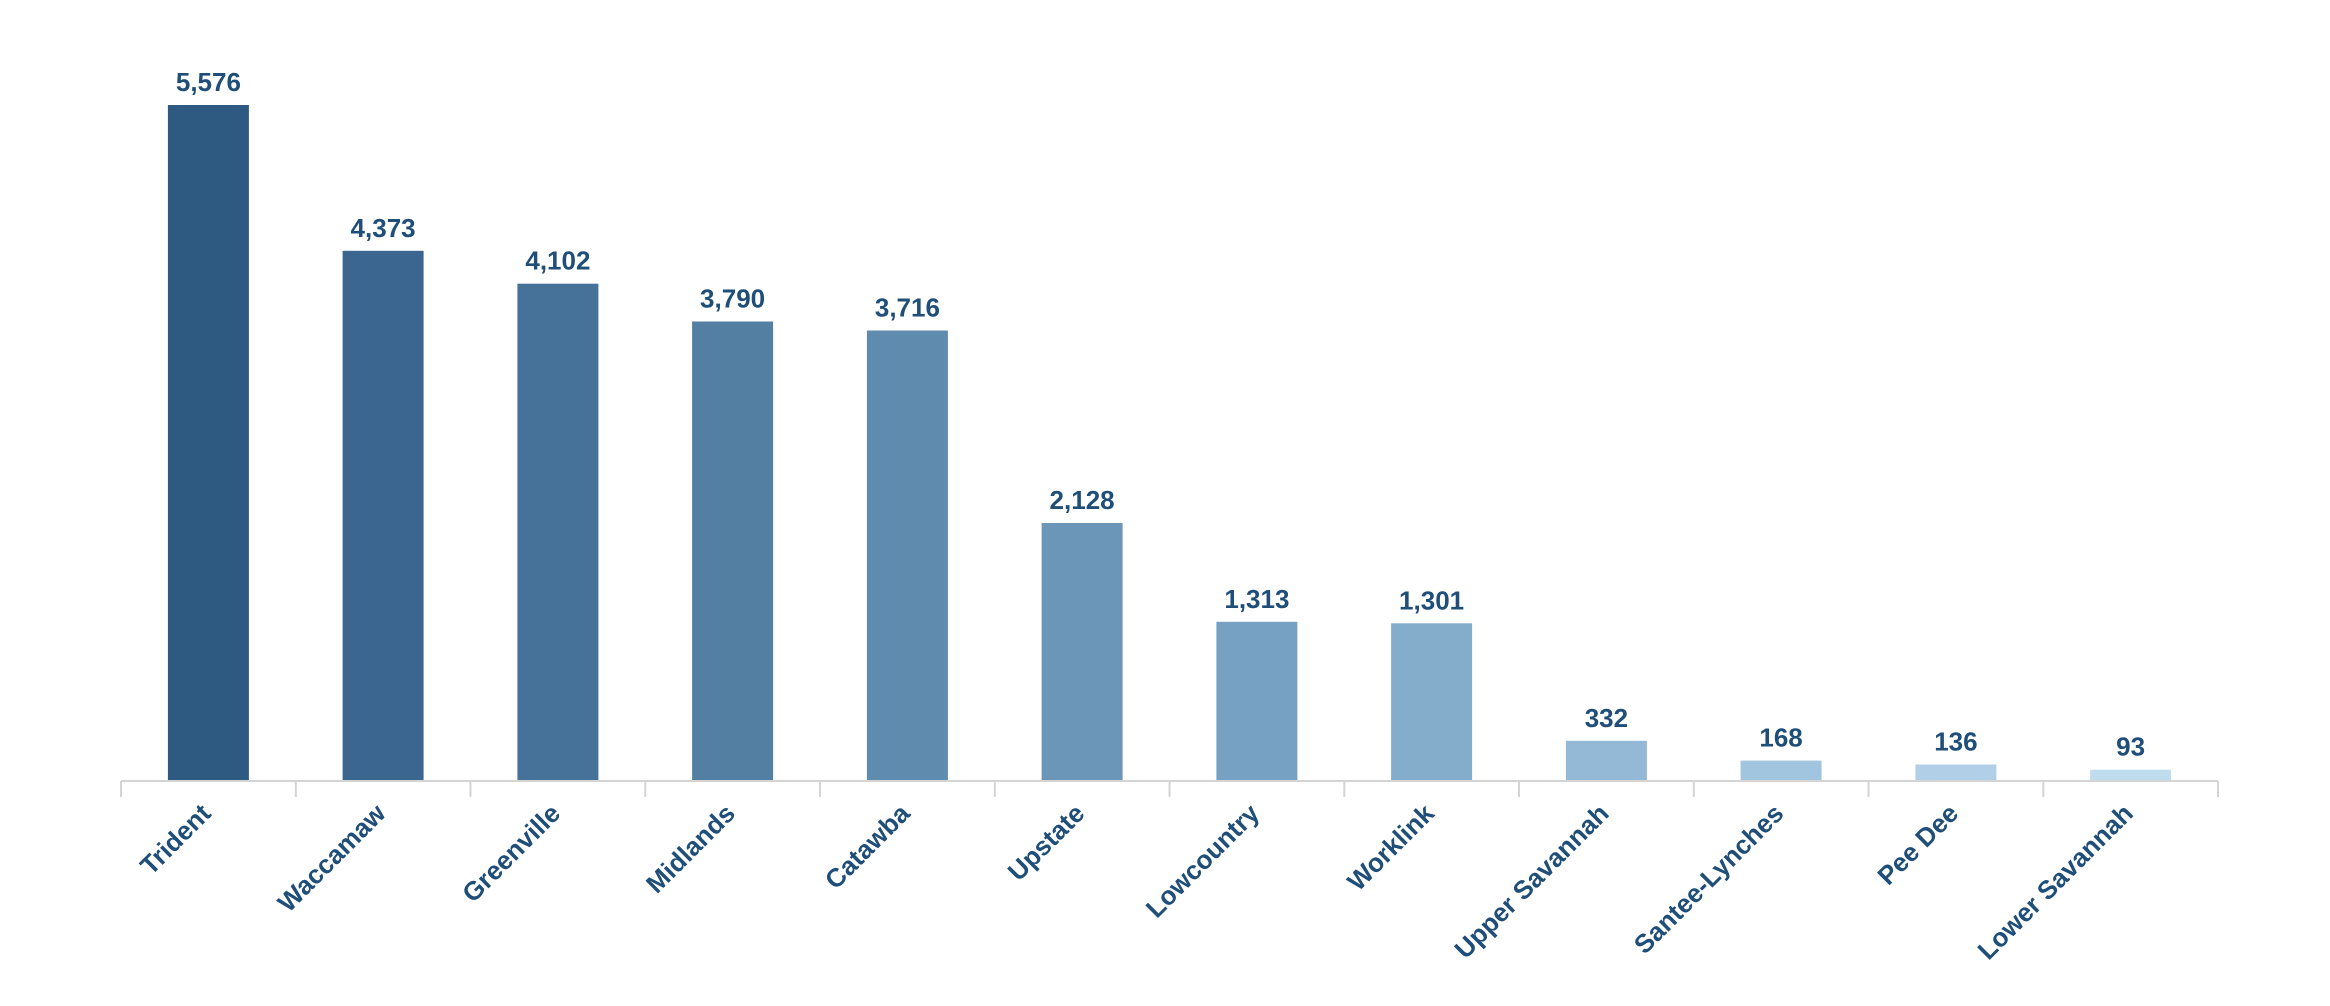 This screenshot has width=2330, height=1006. What do you see at coordinates (383, 516) in the screenshot?
I see `bar-waccamaw` at bounding box center [383, 516].